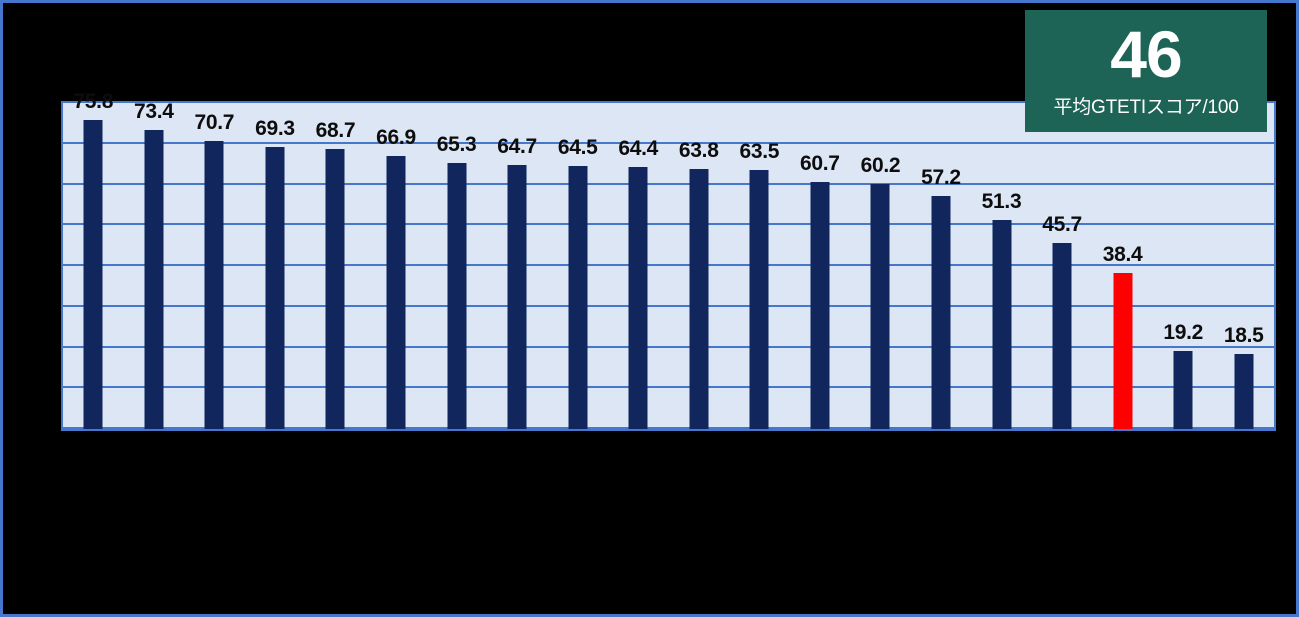 The width and height of the screenshot is (1299, 617). I want to click on bar-value-label: 68.7, so click(335, 131).